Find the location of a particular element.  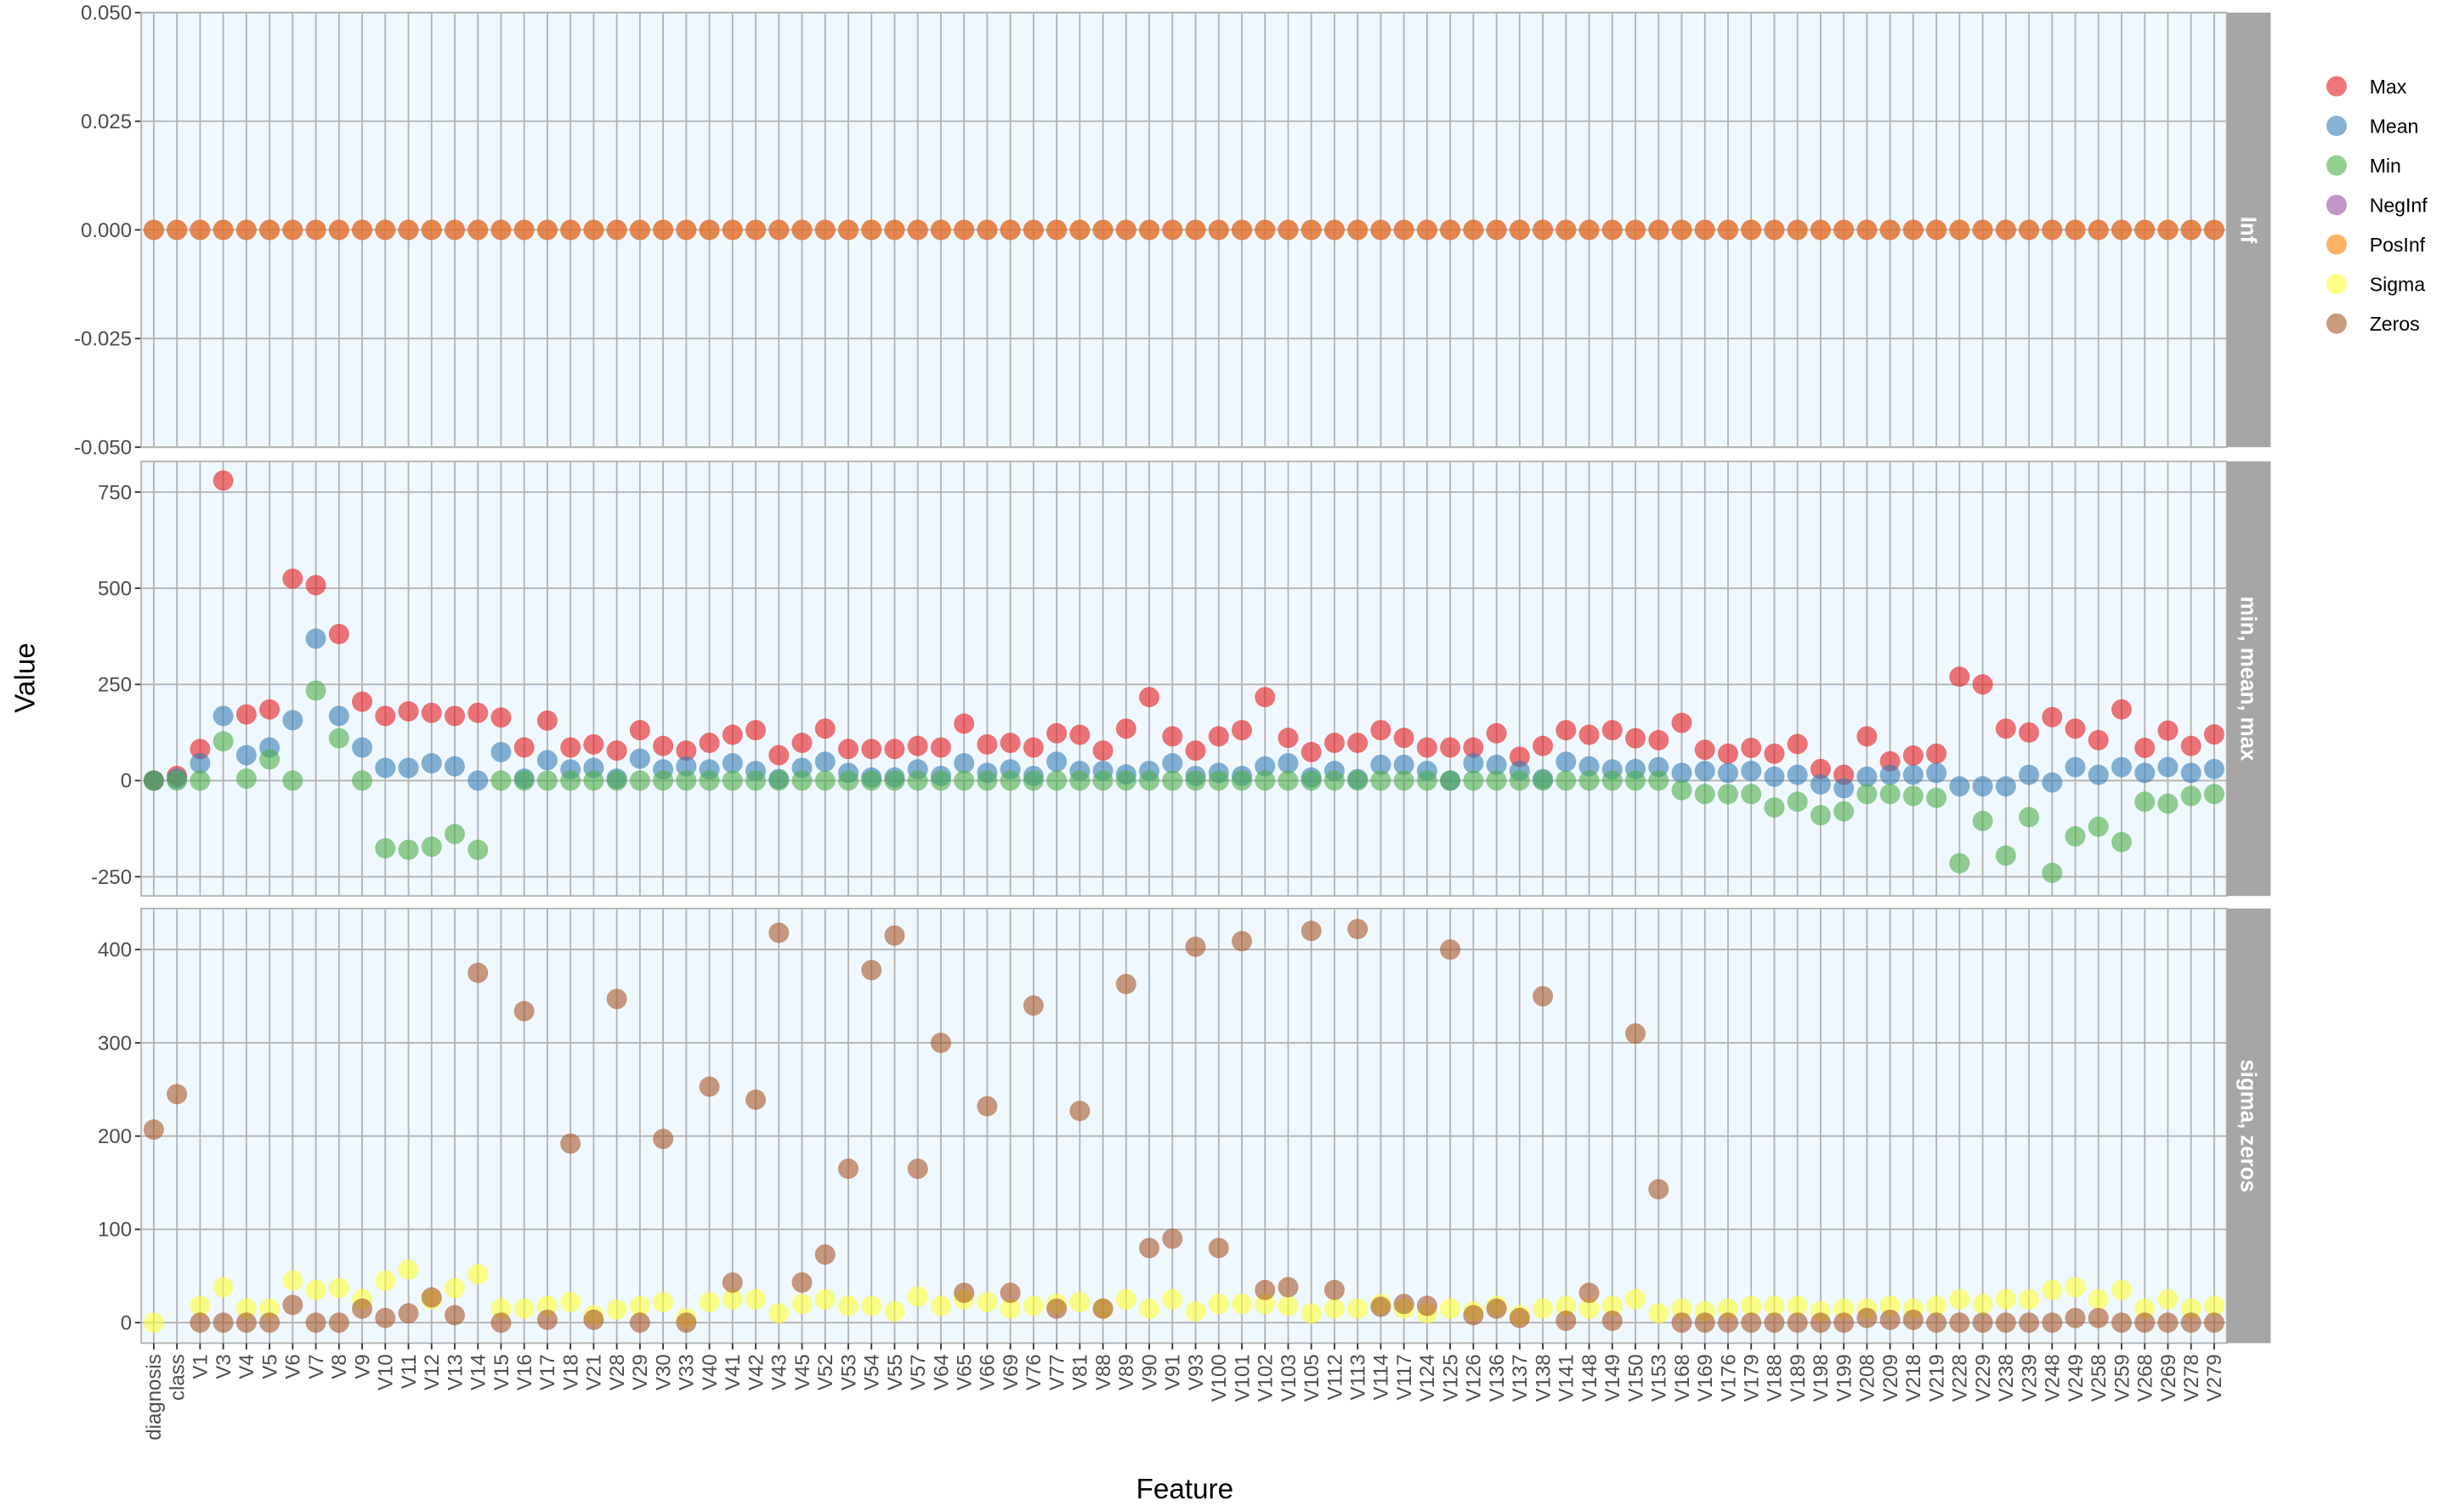

y-tick-label: 100 is located at coordinates (115, 1230).